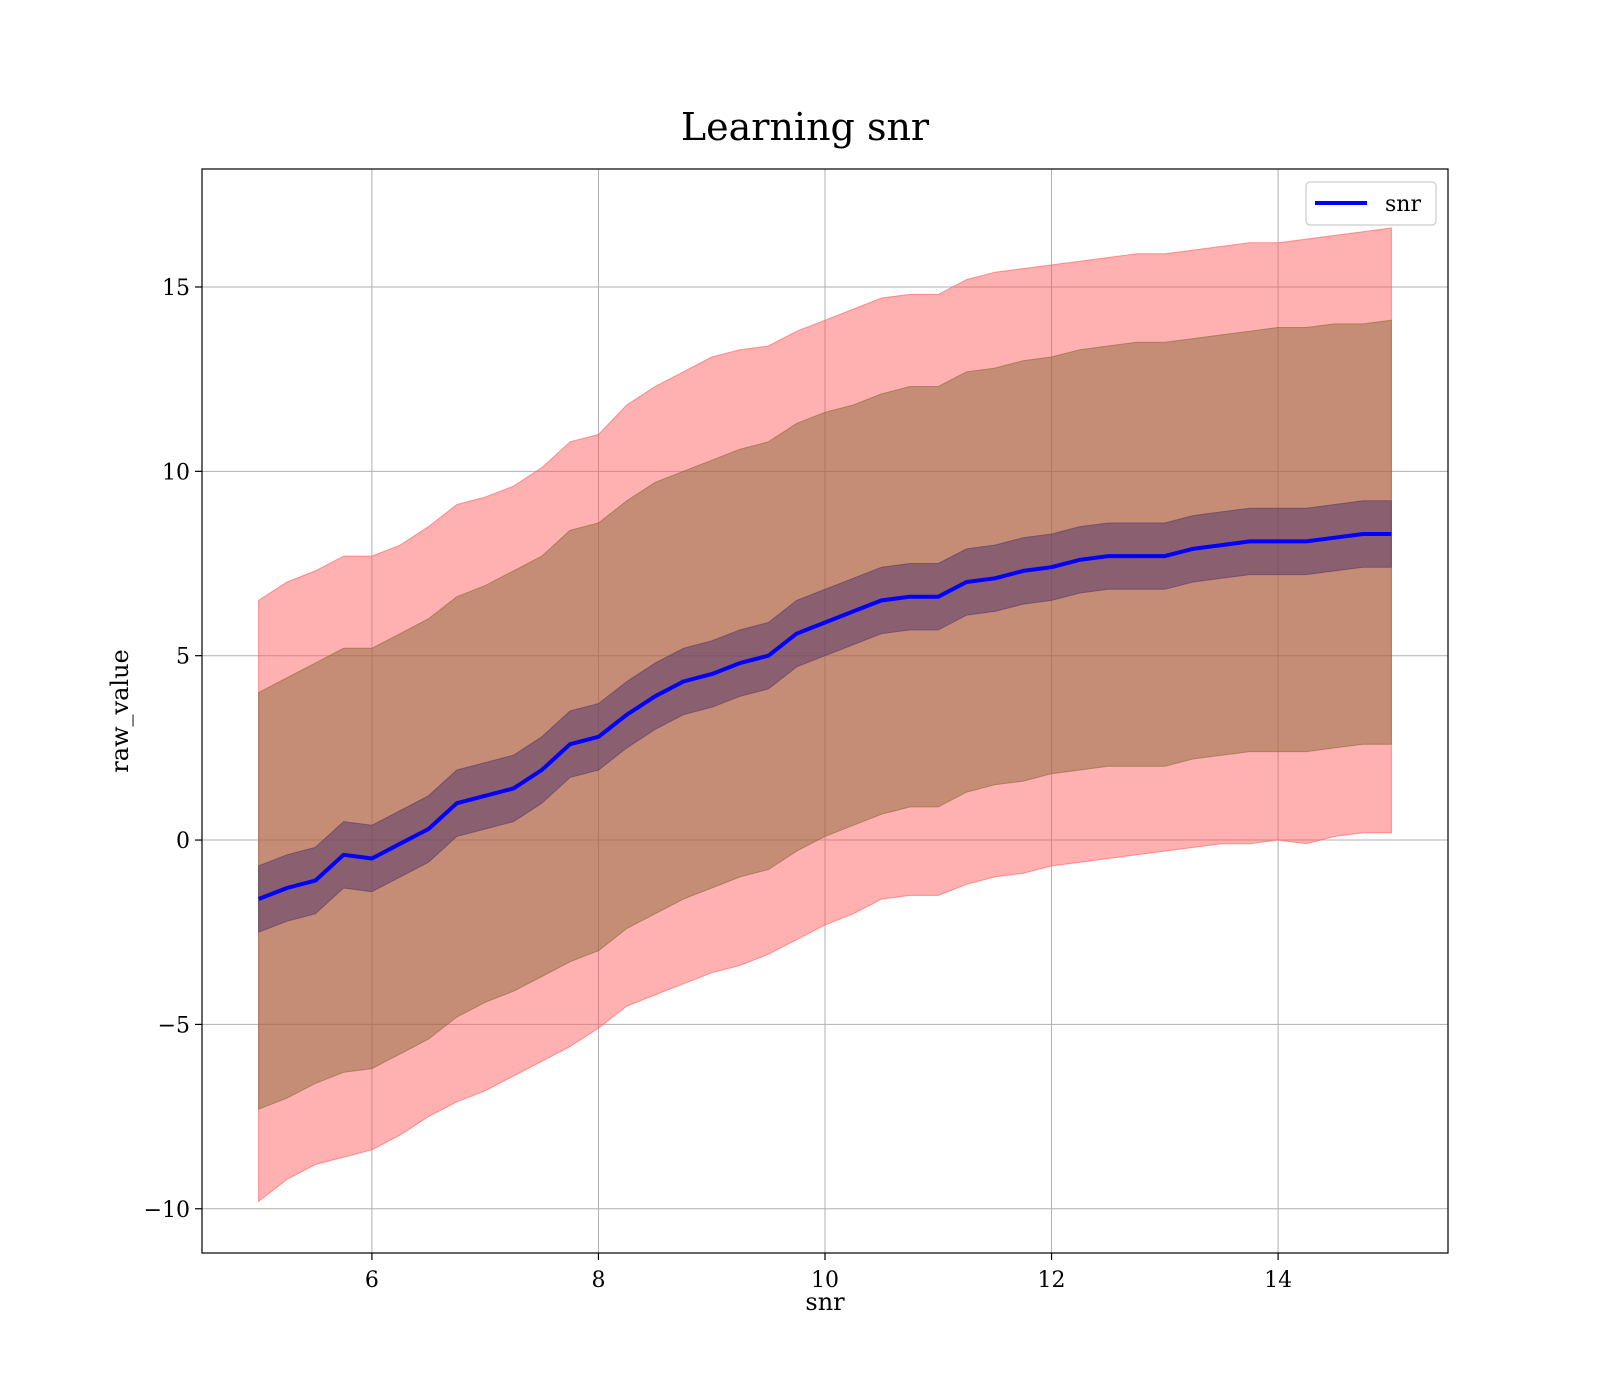 The image size is (1600, 1400). I want to click on x-axis-title: snr, so click(825, 1302).